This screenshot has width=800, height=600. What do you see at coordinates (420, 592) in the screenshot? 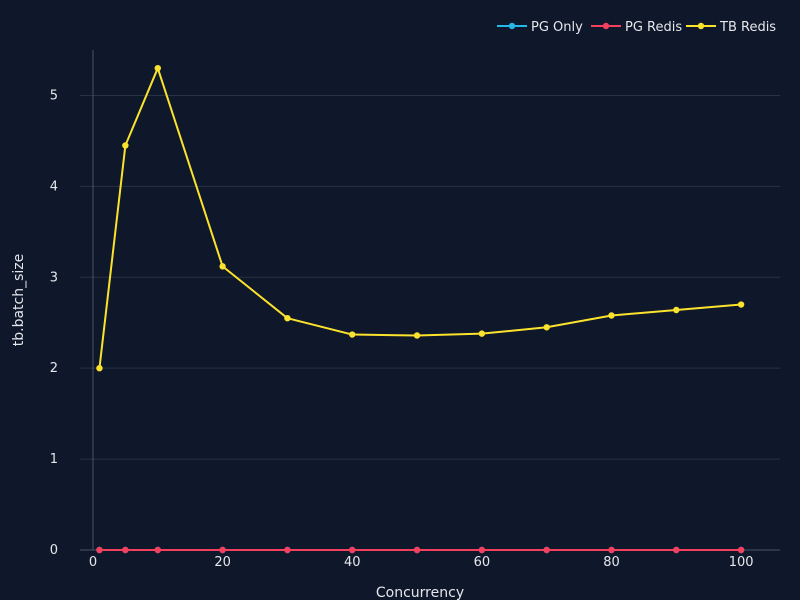
I see `x-axis-title: Concurrency` at bounding box center [420, 592].